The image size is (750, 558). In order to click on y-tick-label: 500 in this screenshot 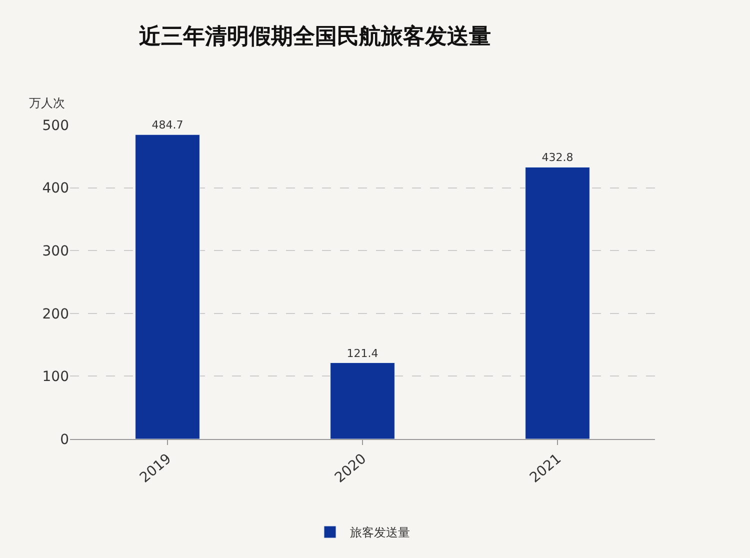, I will do `click(55, 126)`.